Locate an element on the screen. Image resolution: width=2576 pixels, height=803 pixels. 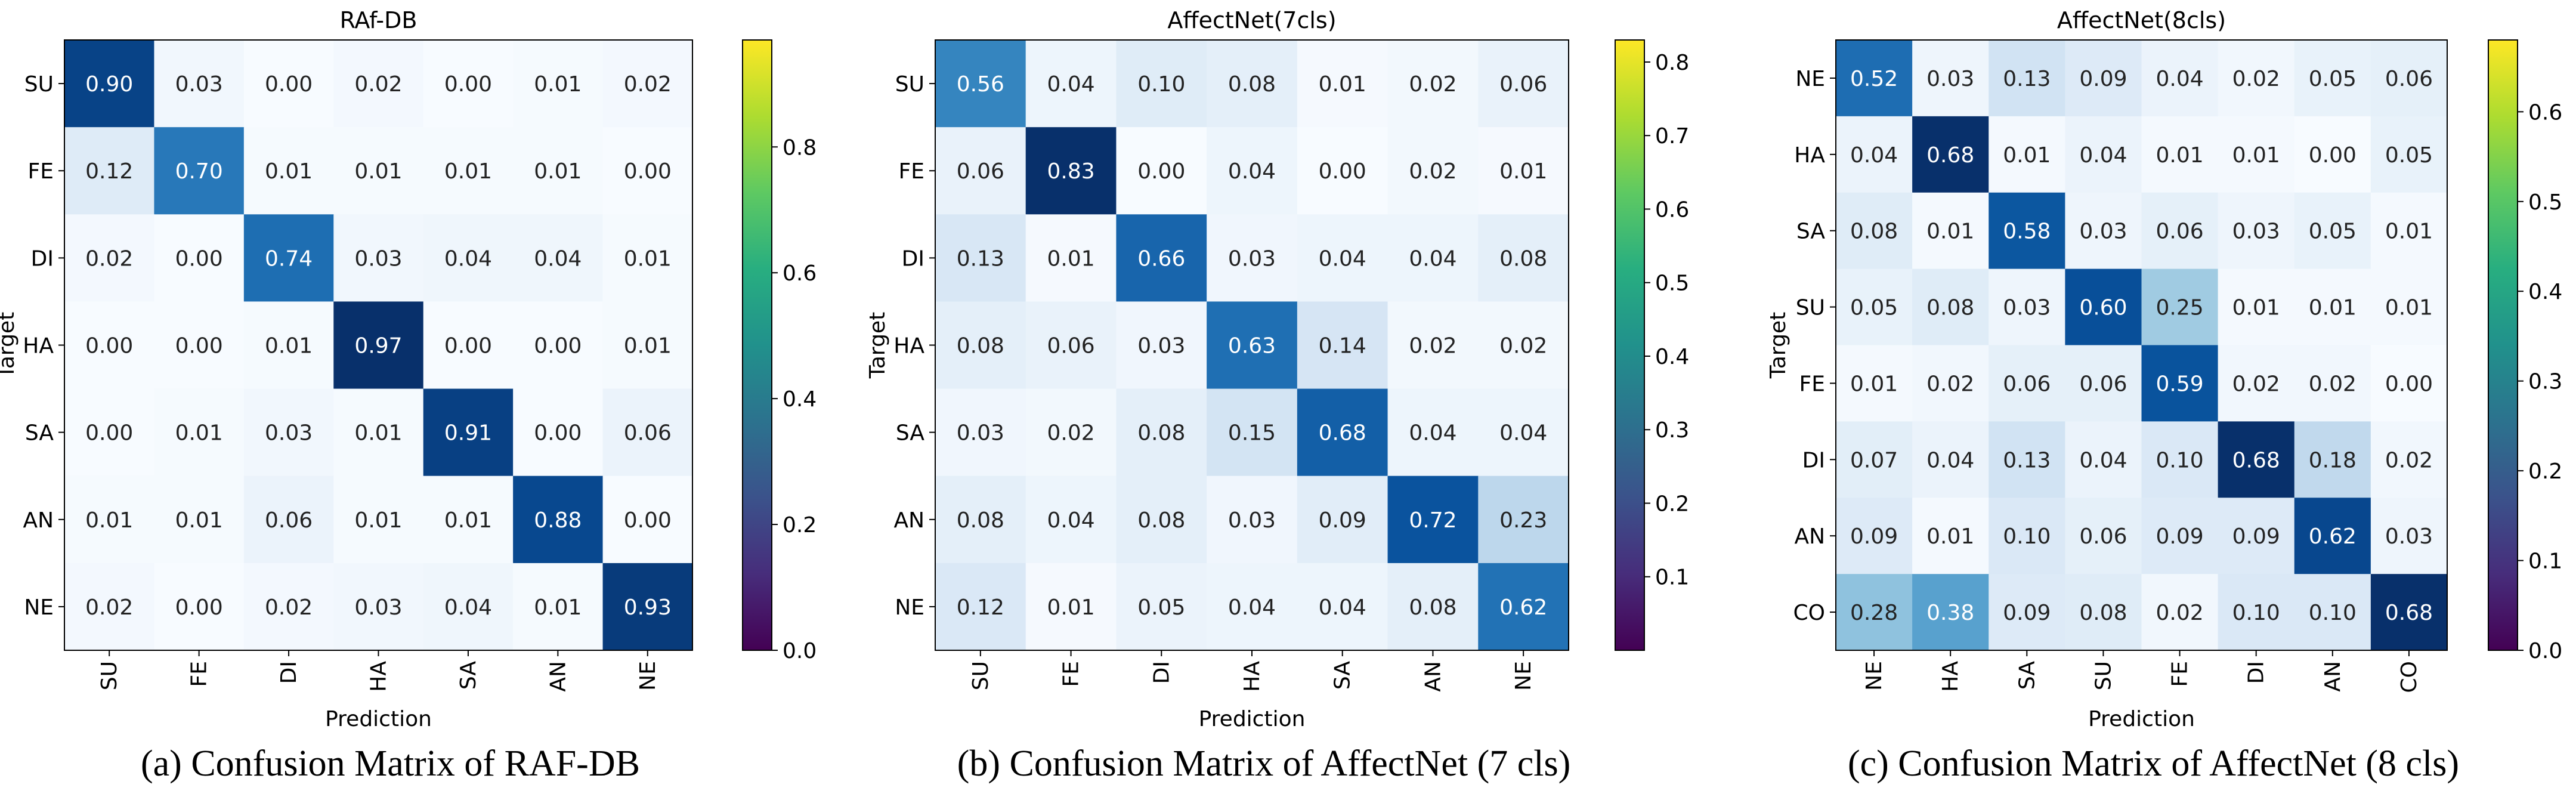
colorbar-tick-label: 0.5 is located at coordinates (2545, 202).